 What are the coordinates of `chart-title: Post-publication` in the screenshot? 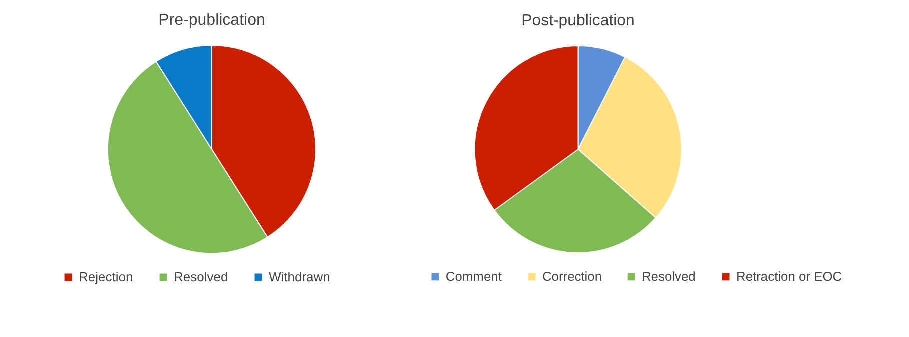 It's located at (578, 21).